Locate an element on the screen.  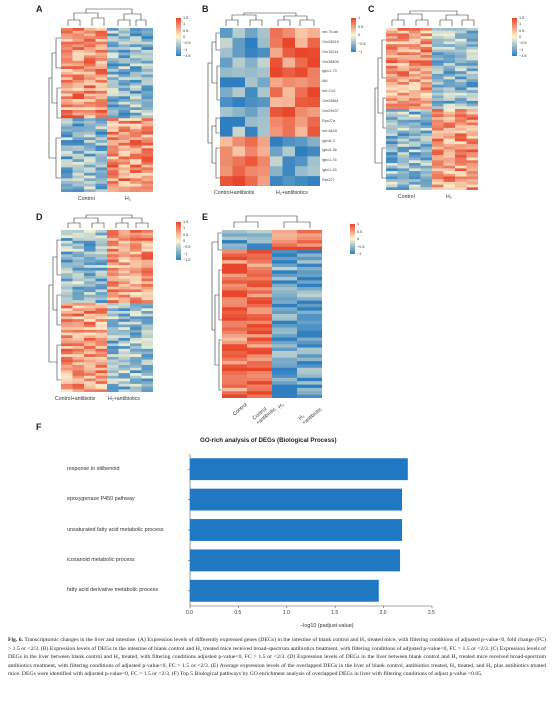
legend-tick-b: −1 is located at coordinates (360, 52).